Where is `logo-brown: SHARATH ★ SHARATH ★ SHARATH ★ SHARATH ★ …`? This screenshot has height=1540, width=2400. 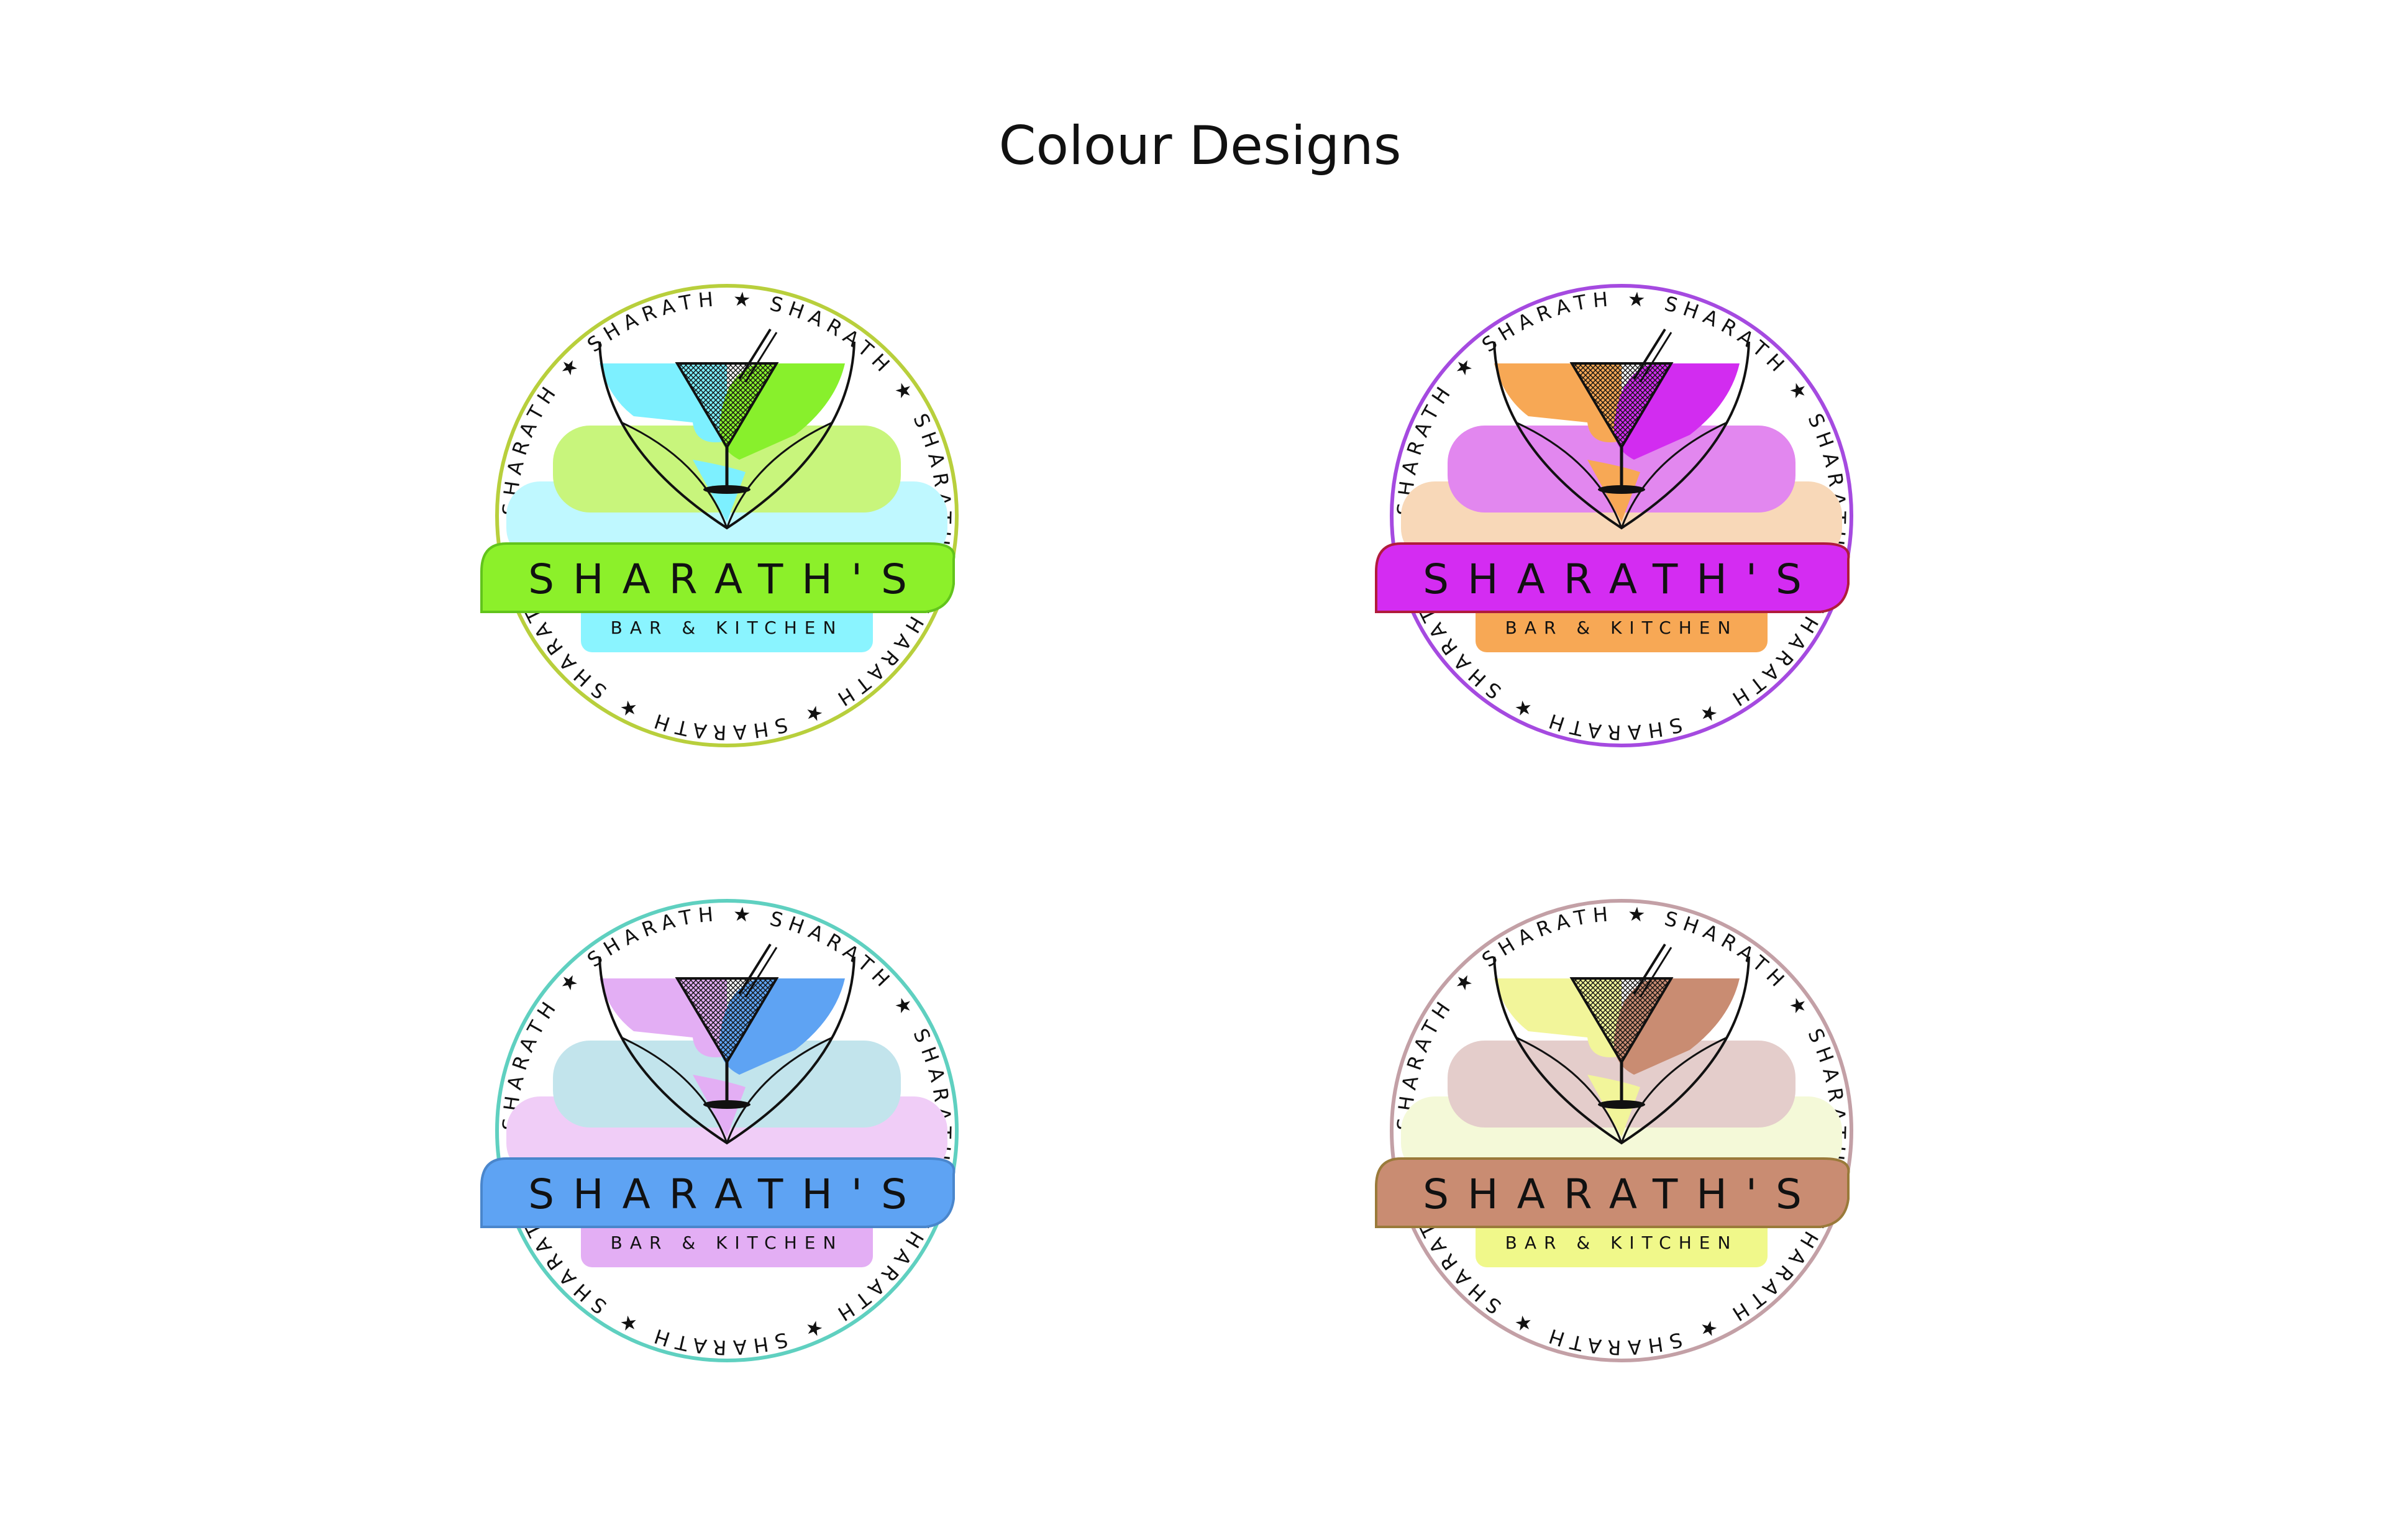
logo-brown: SHARATH ★ SHARATH ★ SHARATH ★ SHARATH ★ … is located at coordinates (1621, 1130).